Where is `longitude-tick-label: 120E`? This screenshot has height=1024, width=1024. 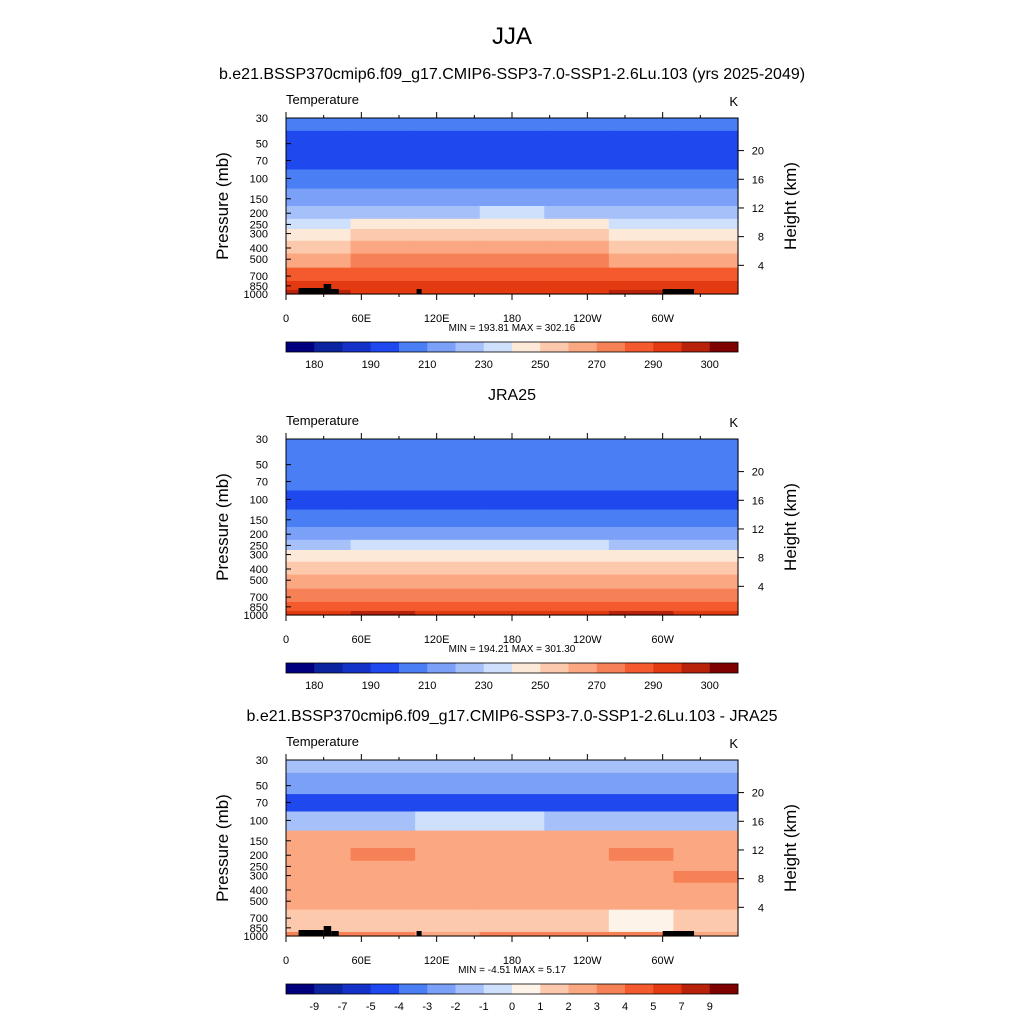 longitude-tick-label: 120E is located at coordinates (437, 319).